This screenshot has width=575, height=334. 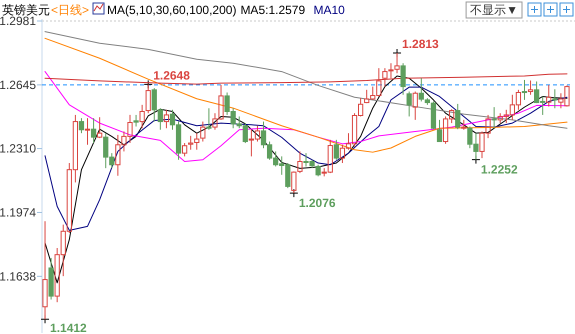 I want to click on legend-title: MA(5,10,30,60,100,200), so click(x=171, y=10).